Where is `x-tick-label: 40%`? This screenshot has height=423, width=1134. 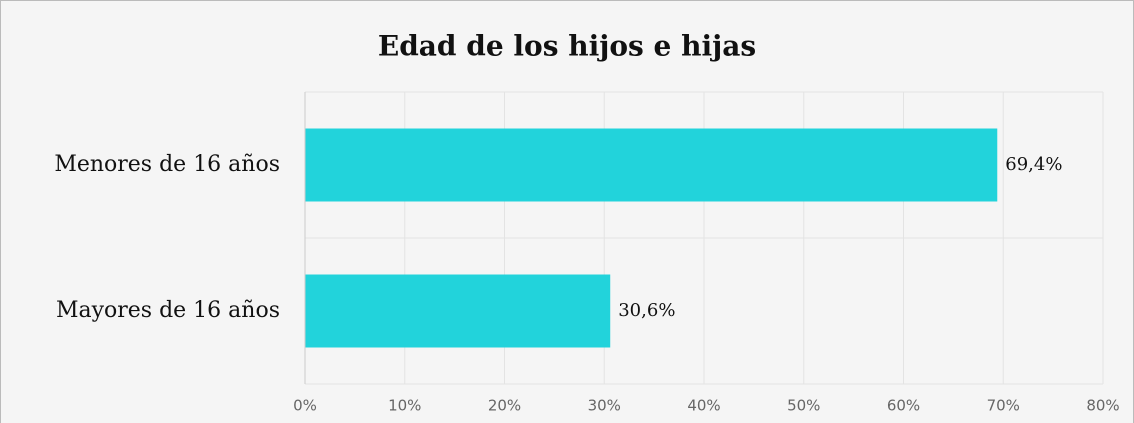 x-tick-label: 40% is located at coordinates (703, 406).